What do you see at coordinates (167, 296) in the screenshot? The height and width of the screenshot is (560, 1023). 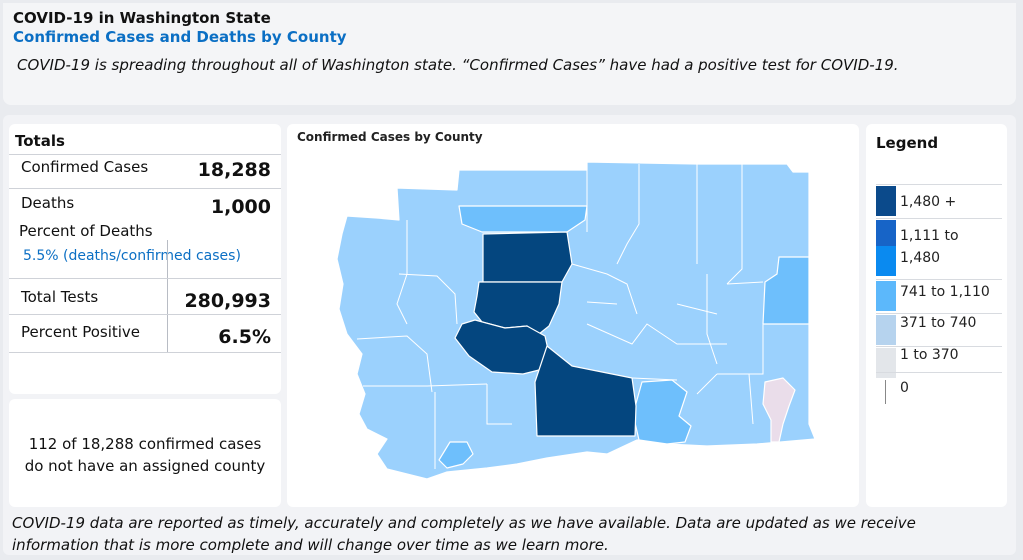 I see `column-divider` at bounding box center [167, 296].